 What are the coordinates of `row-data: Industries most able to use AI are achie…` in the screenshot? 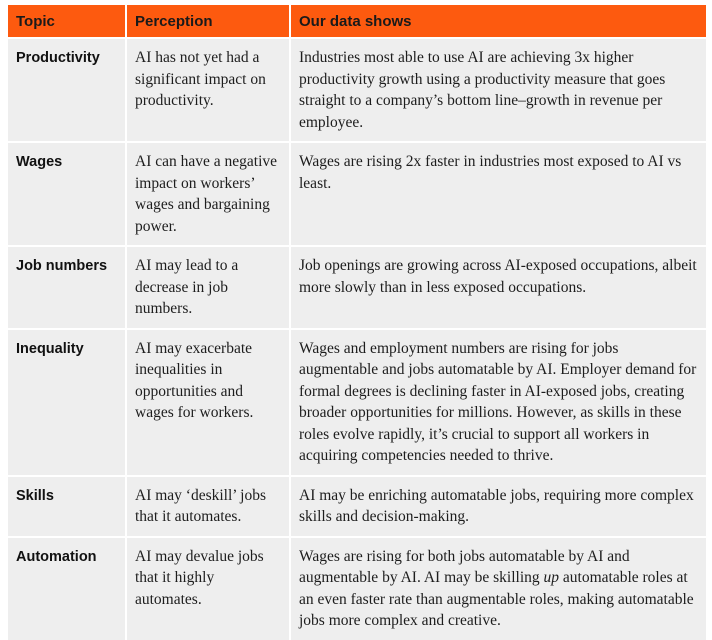 It's located at (498, 89).